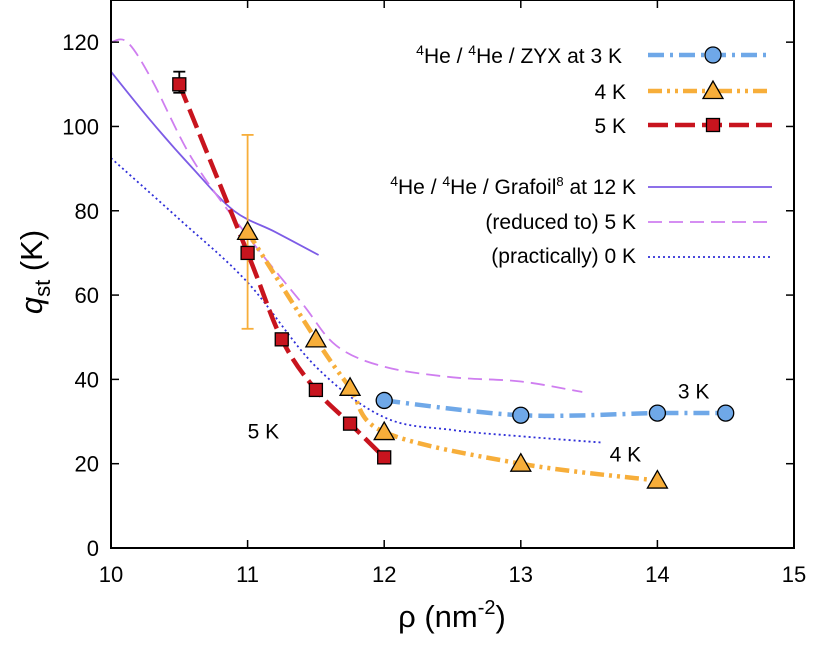  Describe the element at coordinates (438, 616) in the screenshot. I see `x-axis-label-main: ρ (nm` at that location.